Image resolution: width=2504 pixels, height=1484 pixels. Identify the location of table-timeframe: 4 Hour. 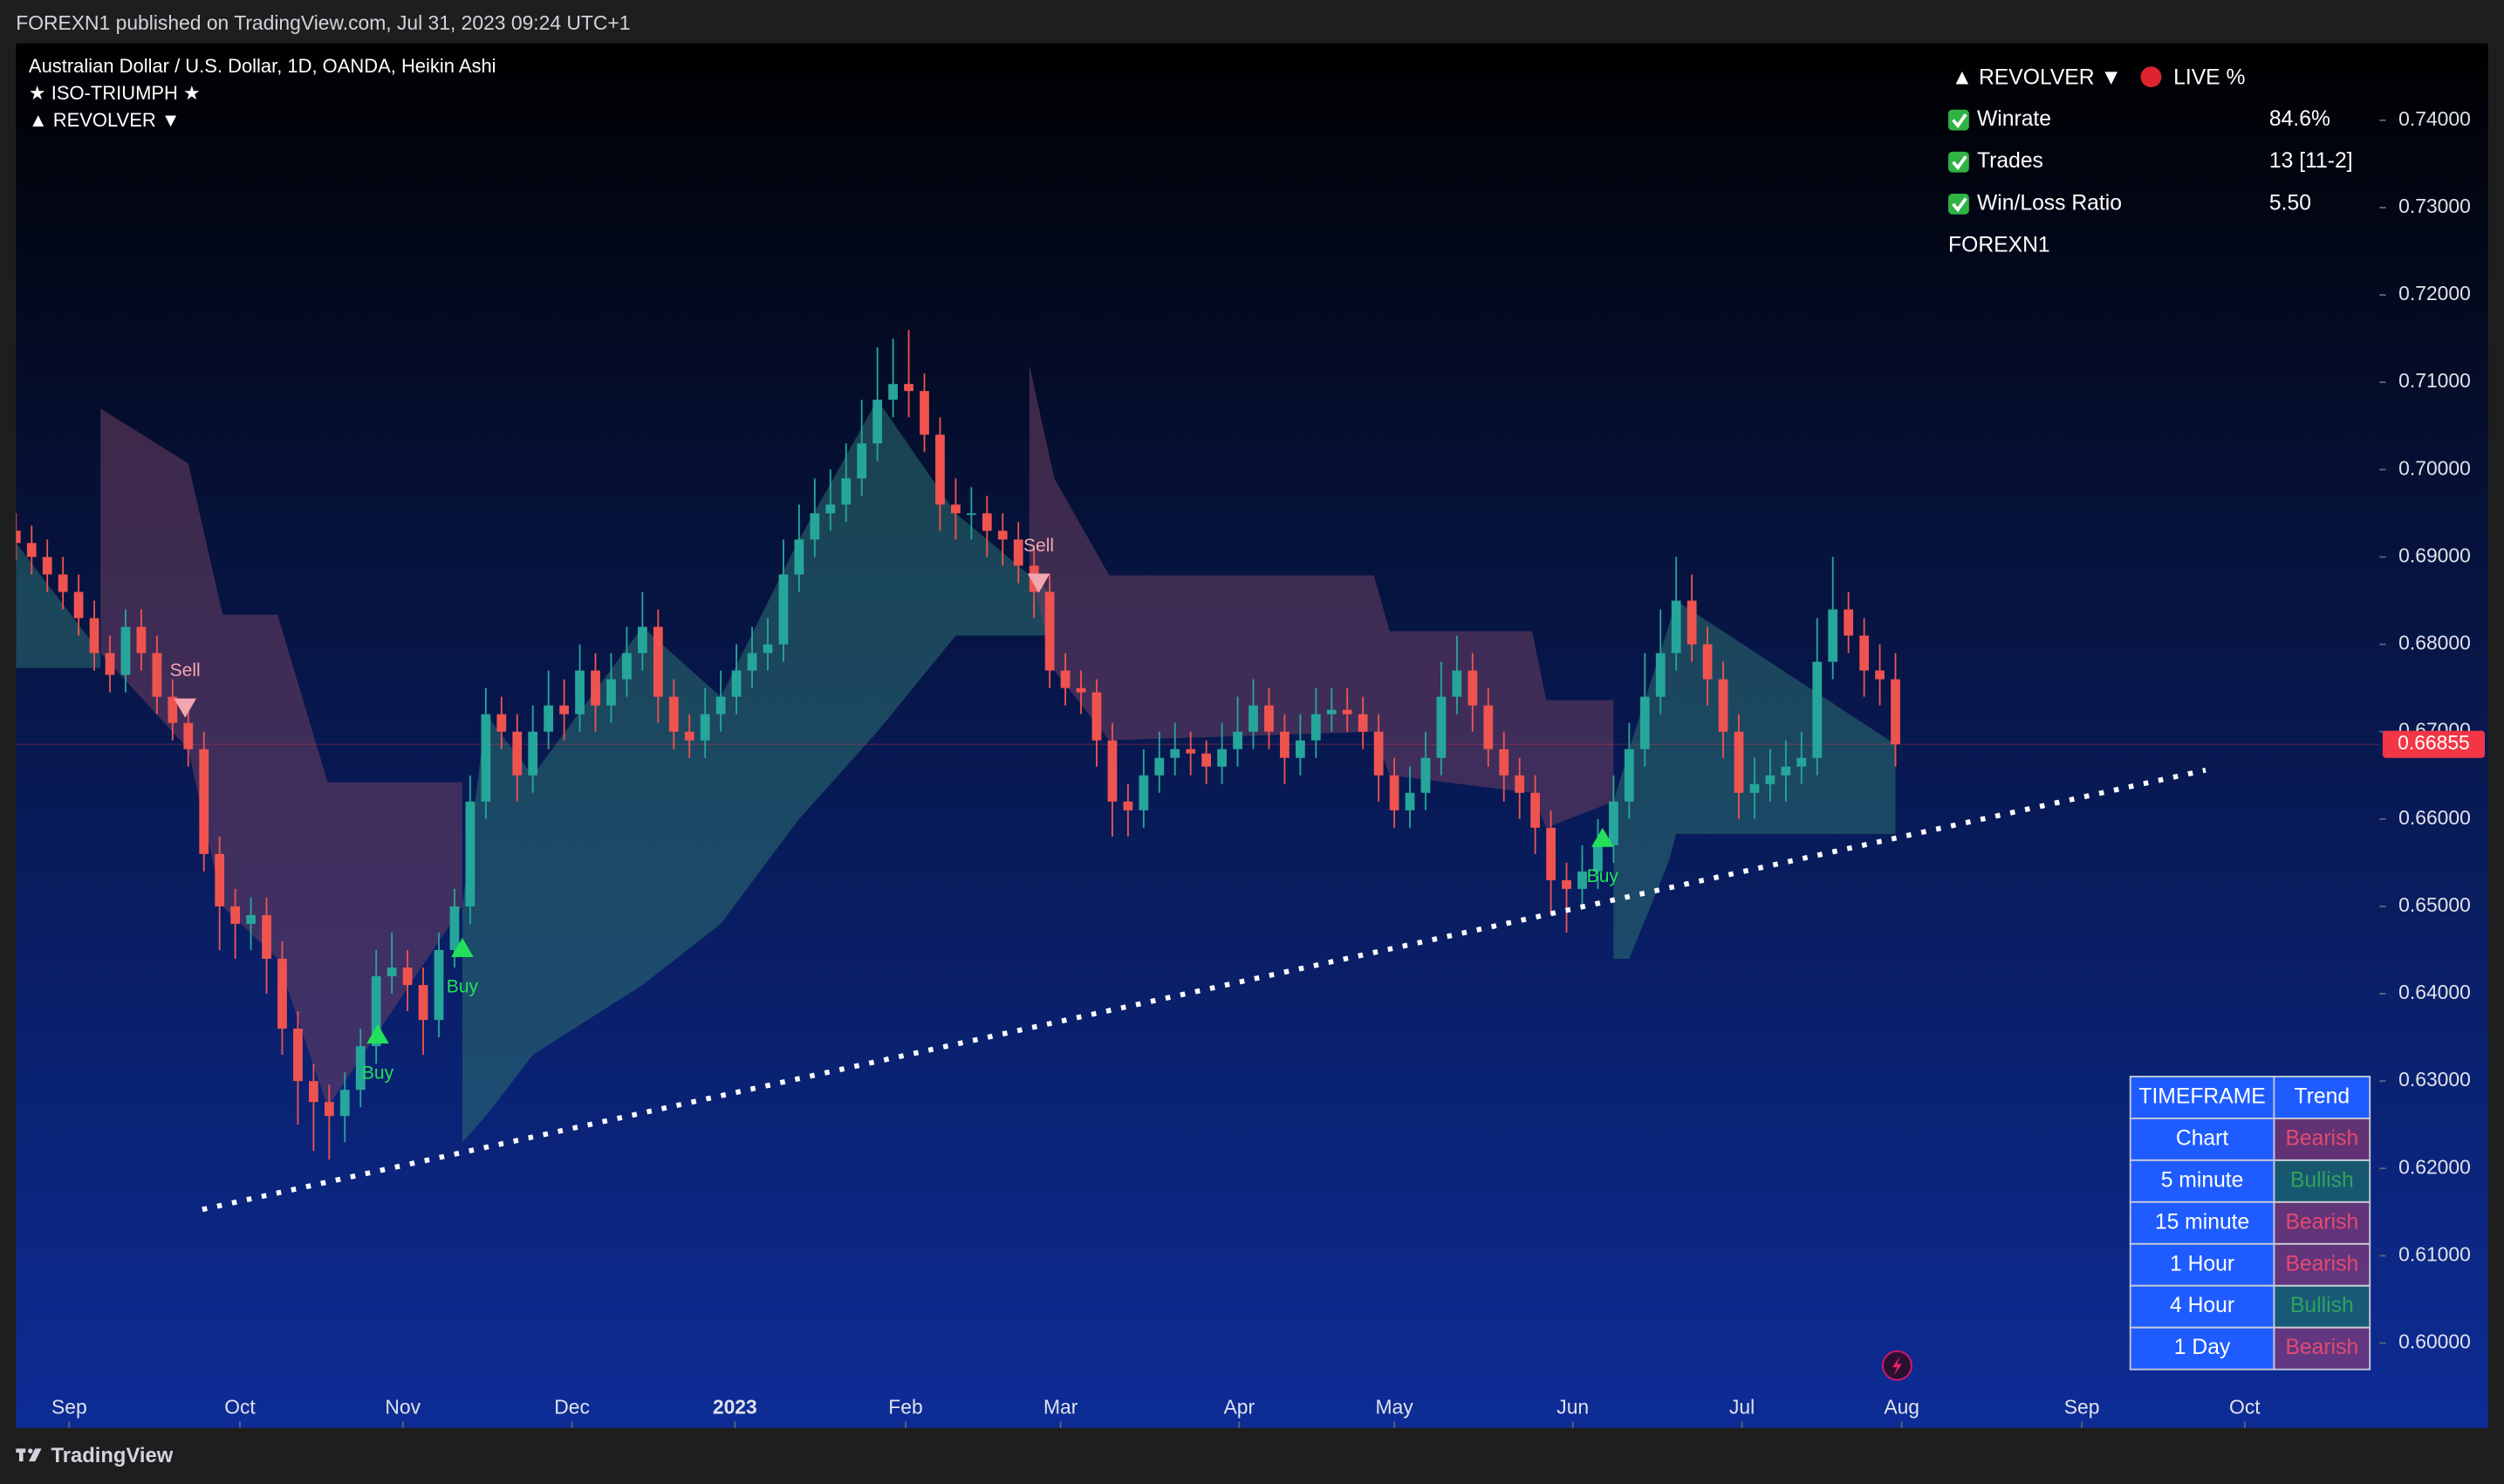
(2202, 1305).